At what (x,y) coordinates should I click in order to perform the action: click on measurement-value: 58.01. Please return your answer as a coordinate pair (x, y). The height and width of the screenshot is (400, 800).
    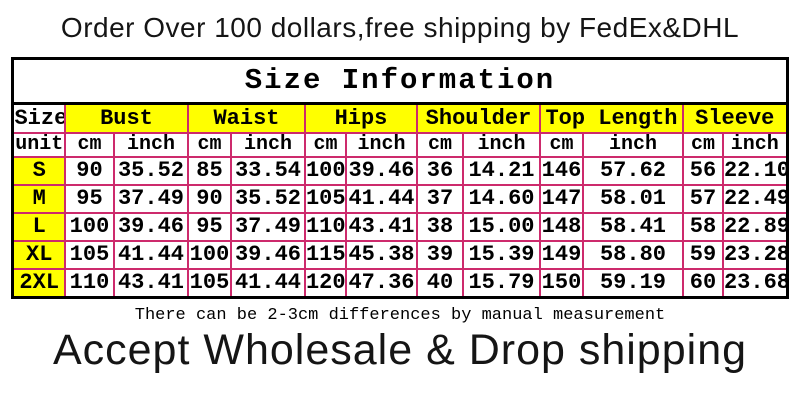
    Looking at the image, I should click on (632, 199).